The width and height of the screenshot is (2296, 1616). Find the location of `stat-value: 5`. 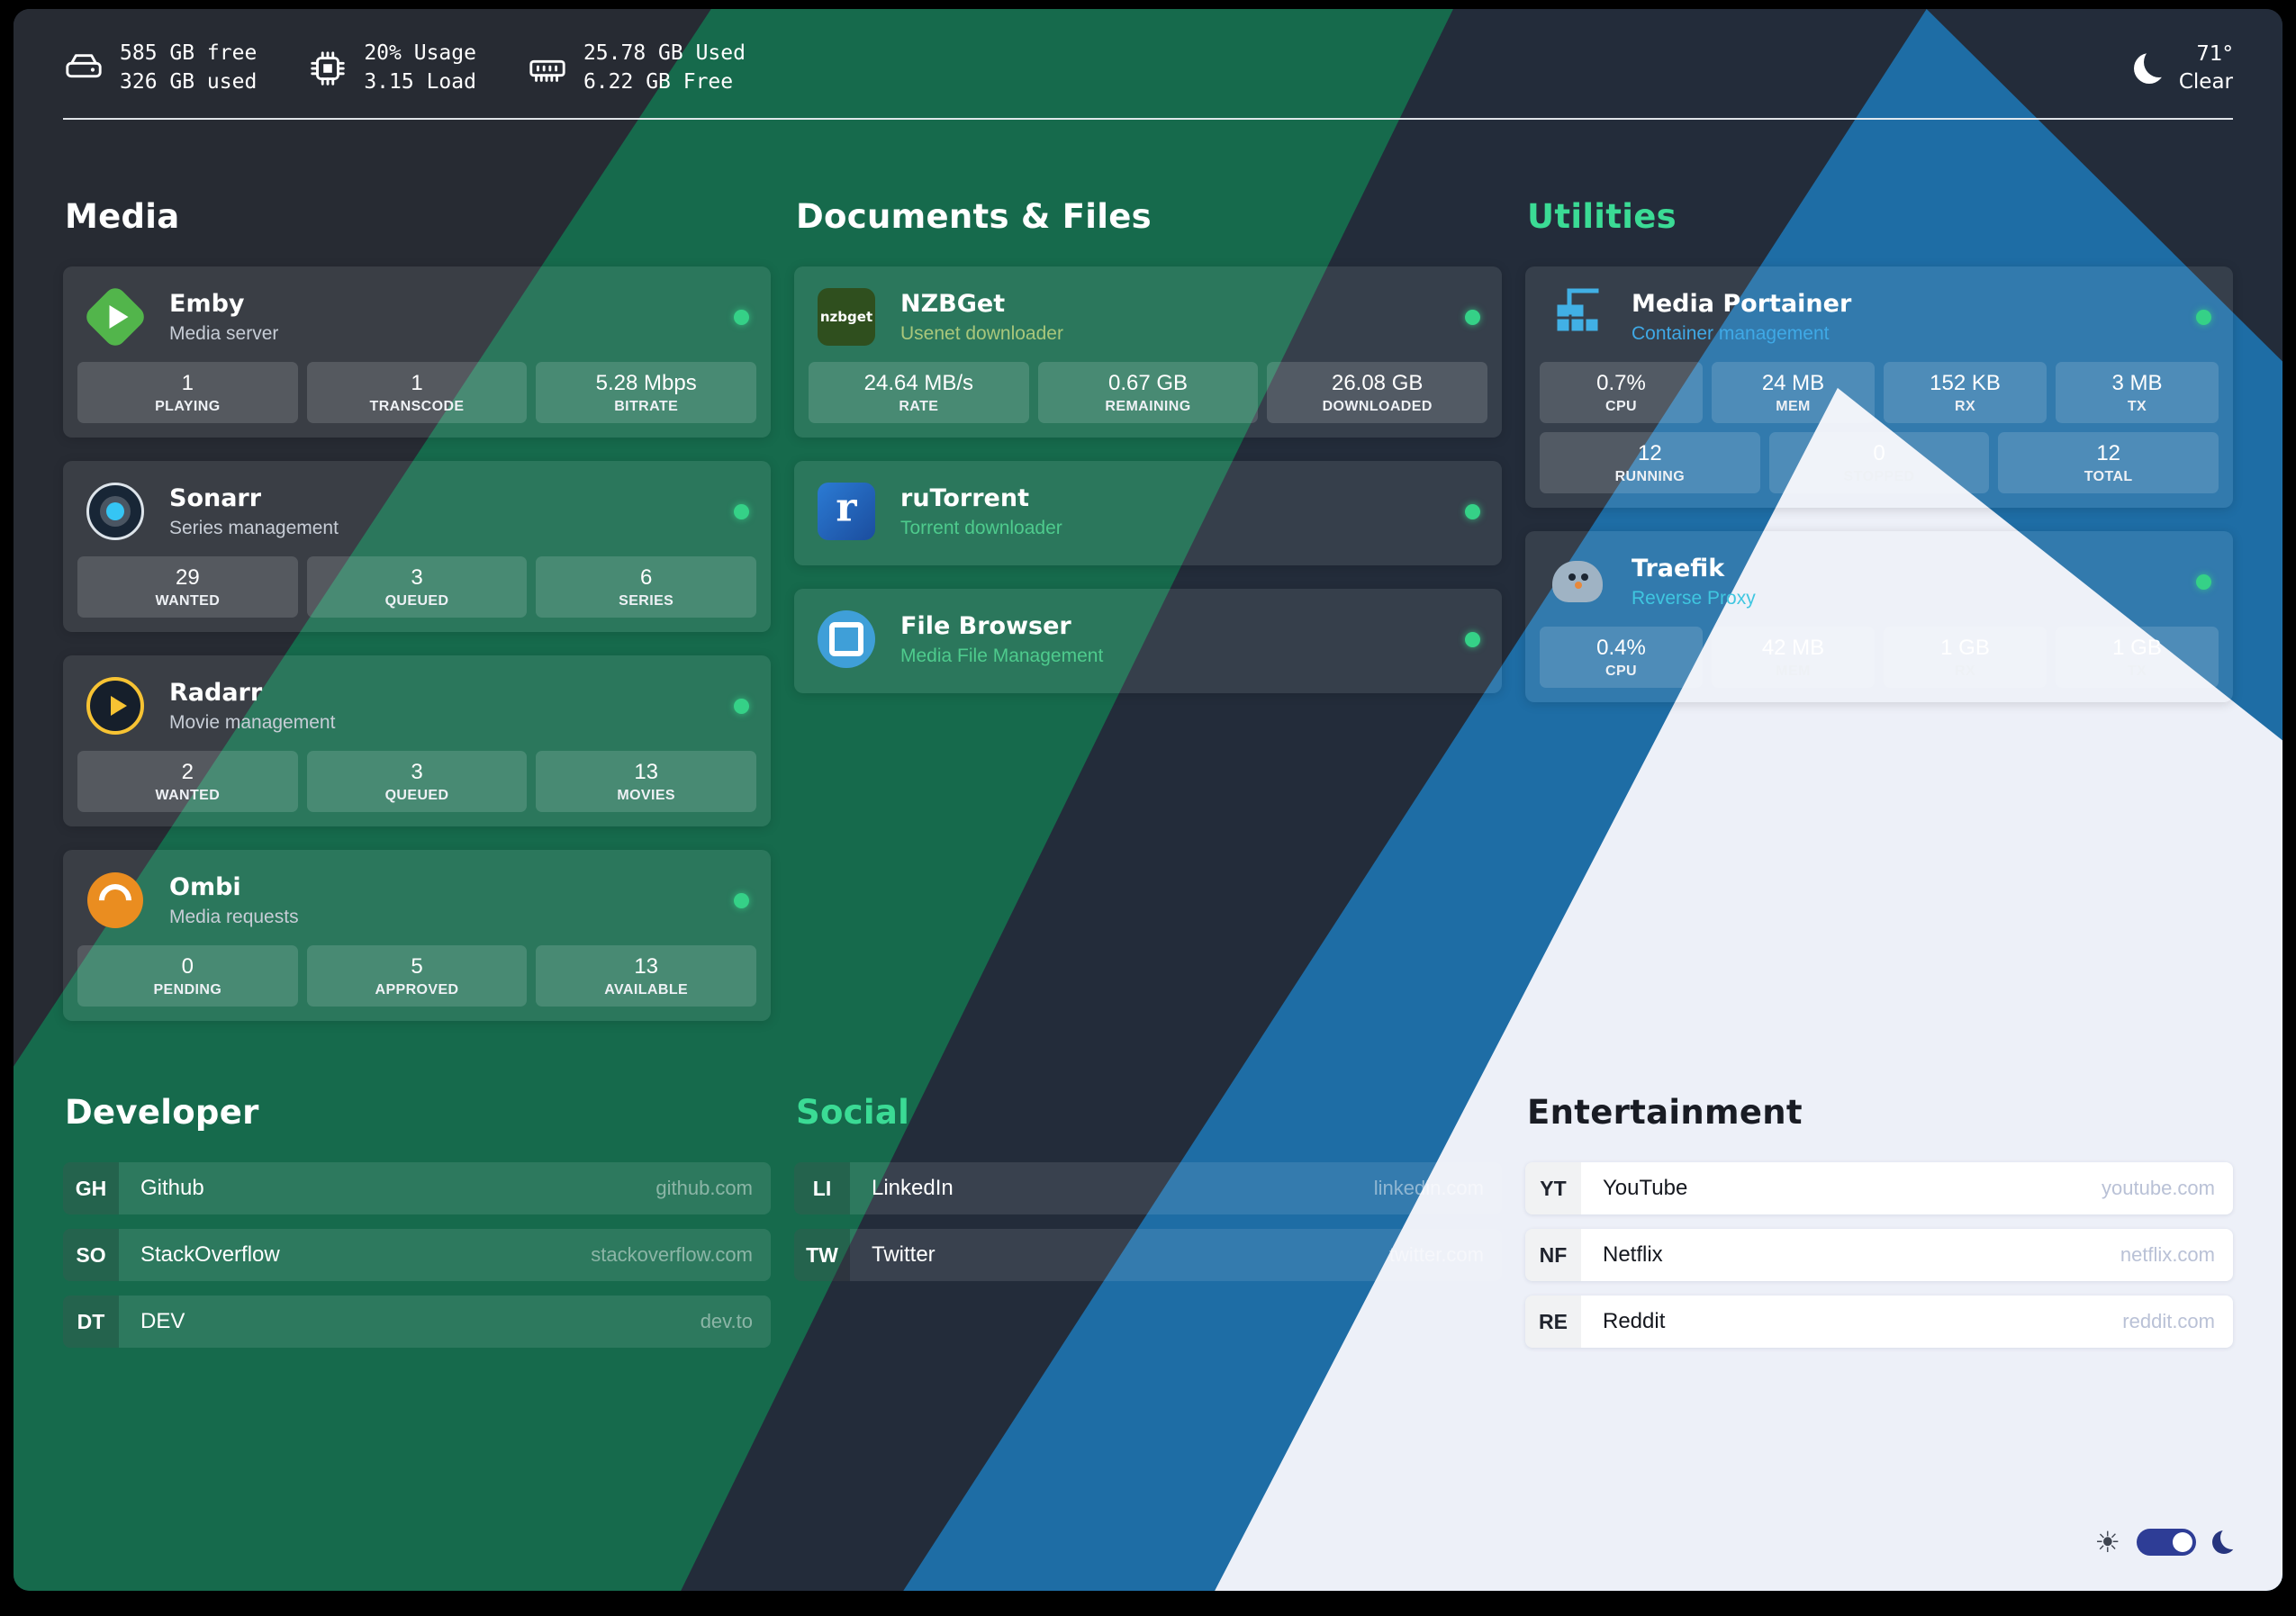

stat-value: 5 is located at coordinates (417, 967).